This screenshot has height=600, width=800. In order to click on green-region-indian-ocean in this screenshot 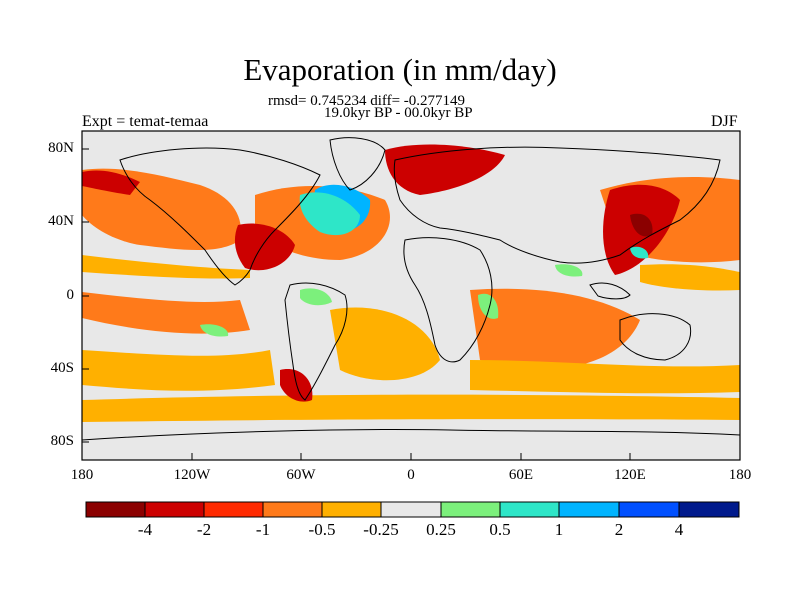, I will do `click(569, 270)`.